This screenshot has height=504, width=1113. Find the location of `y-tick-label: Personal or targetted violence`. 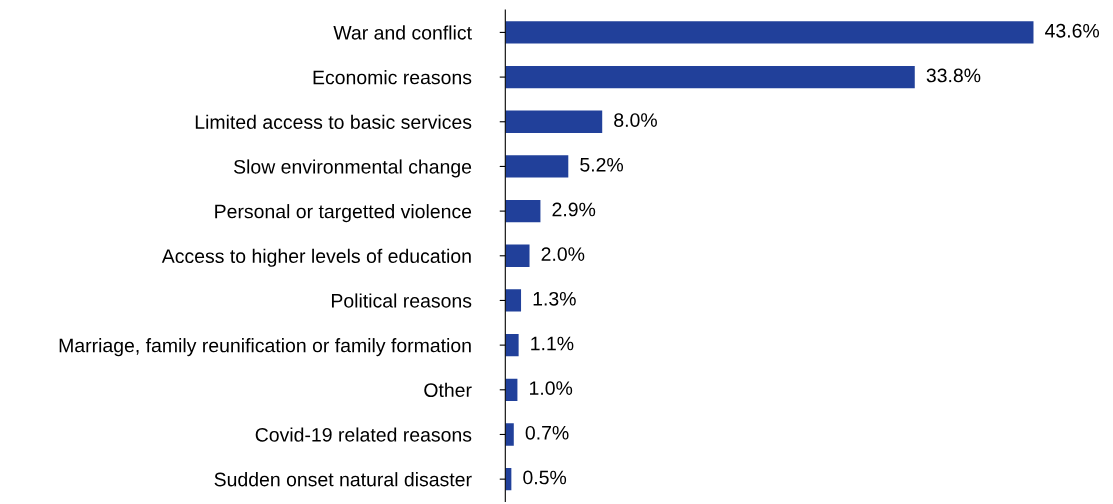

y-tick-label: Personal or targetted violence is located at coordinates (343, 213).